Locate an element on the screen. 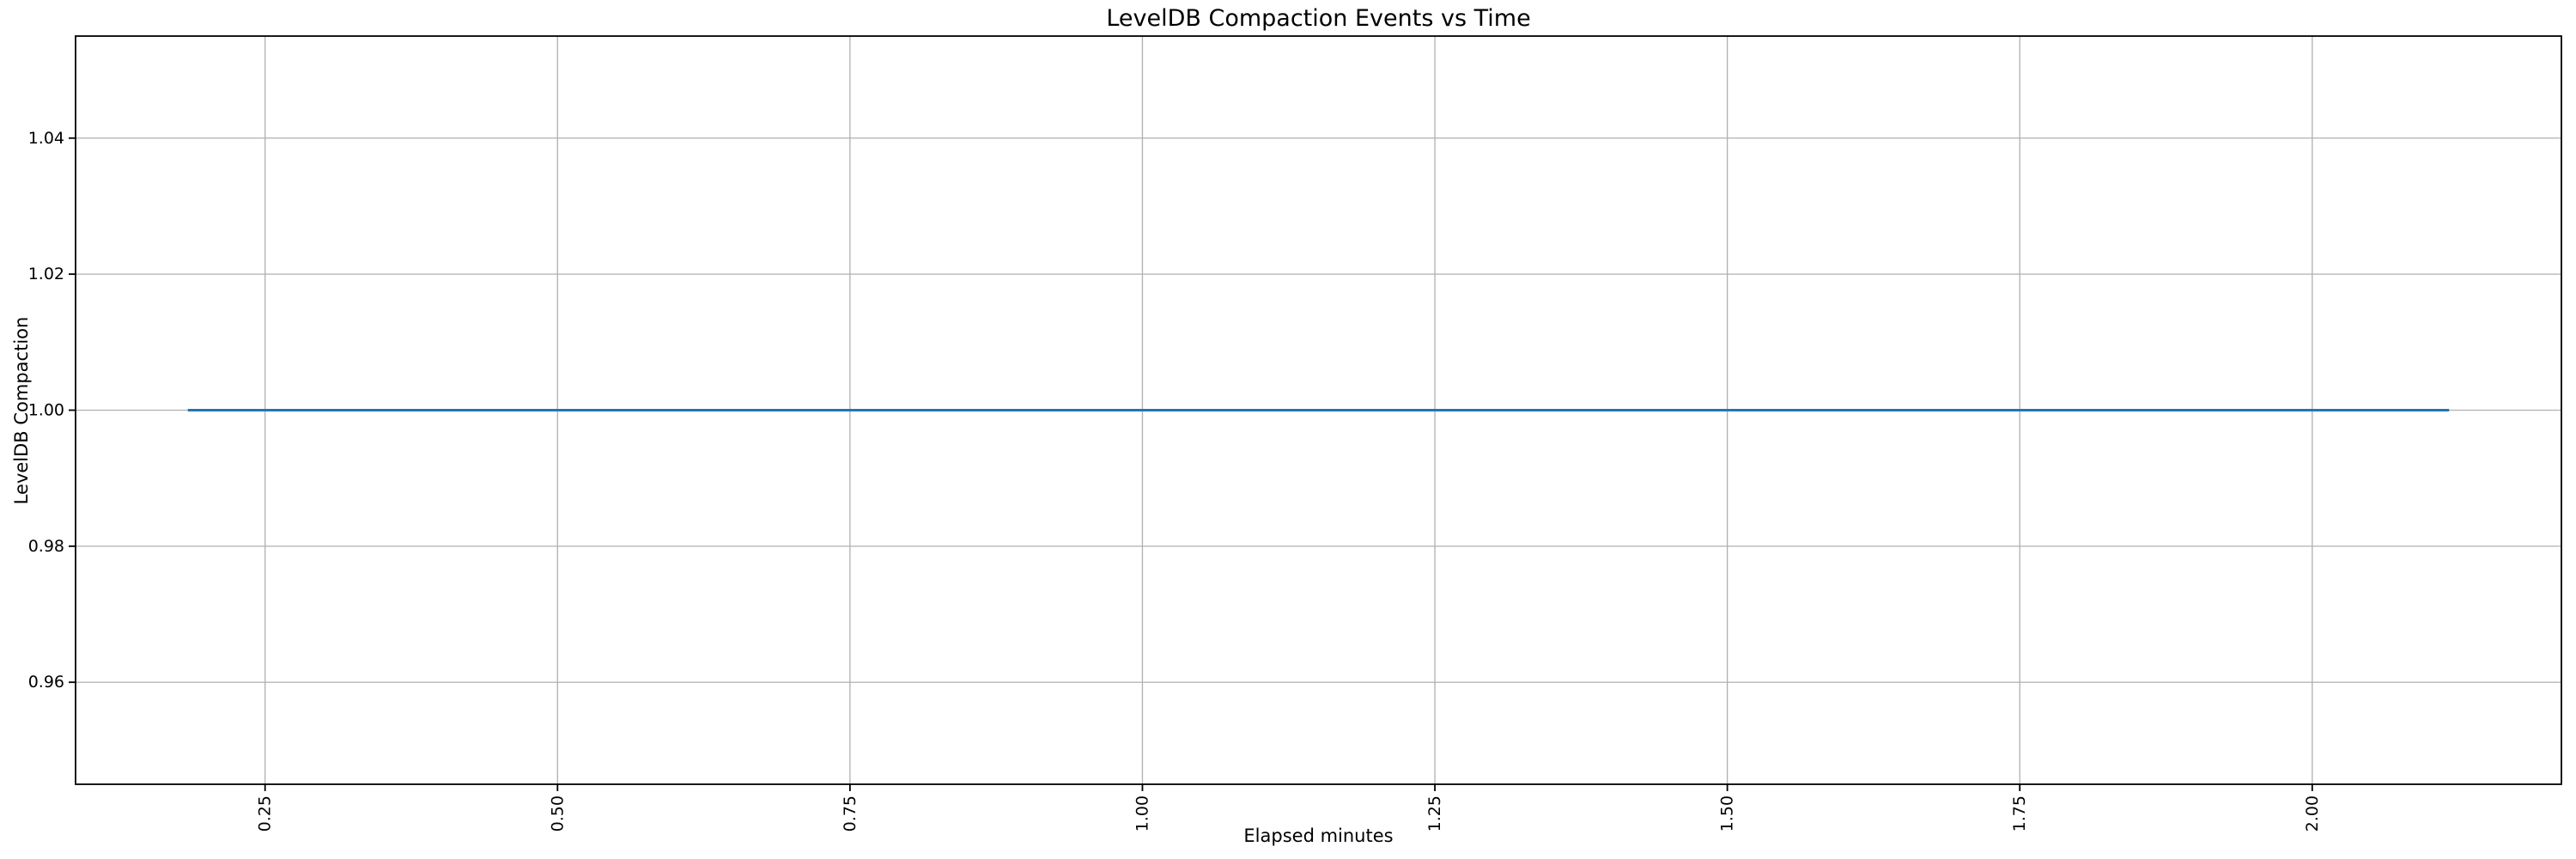  y-tick-label: 0.96 is located at coordinates (46, 682).